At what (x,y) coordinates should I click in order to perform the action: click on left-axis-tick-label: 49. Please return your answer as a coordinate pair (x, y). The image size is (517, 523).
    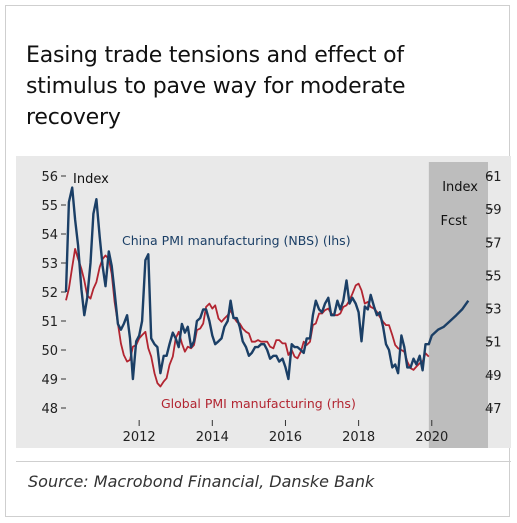
    Looking at the image, I should click on (49, 380).